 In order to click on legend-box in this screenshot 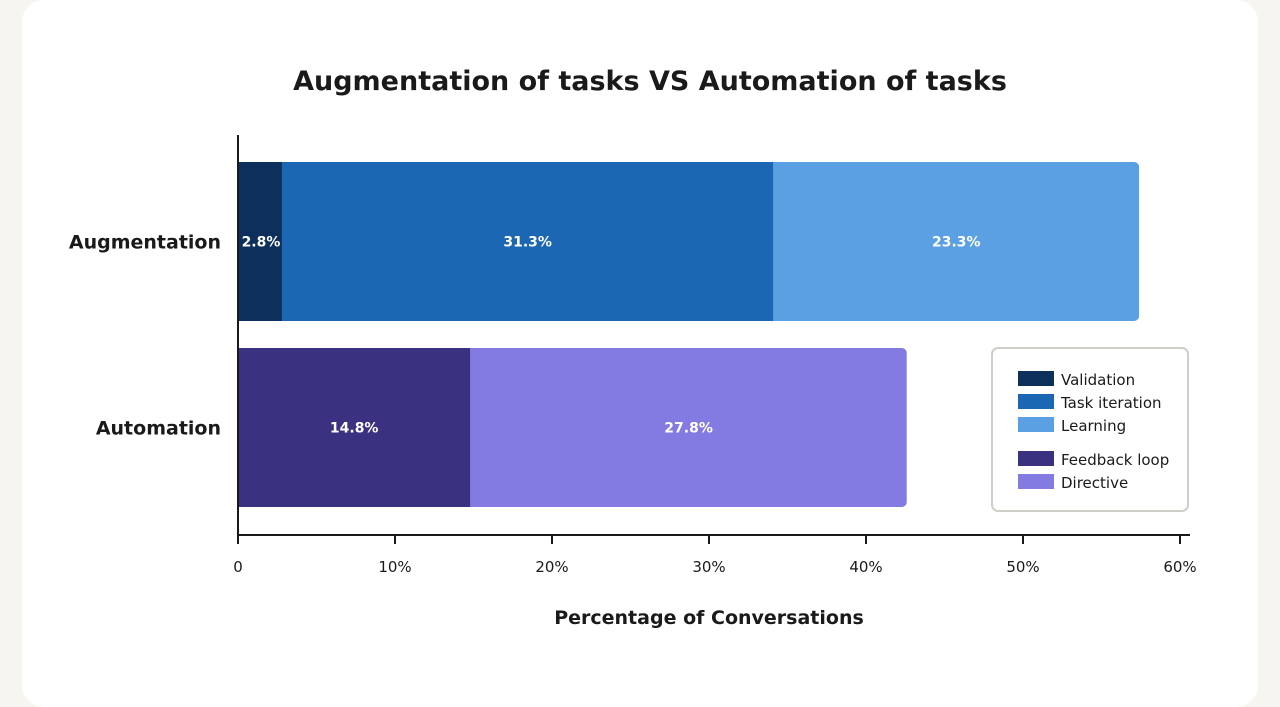, I will do `click(1090, 429)`.